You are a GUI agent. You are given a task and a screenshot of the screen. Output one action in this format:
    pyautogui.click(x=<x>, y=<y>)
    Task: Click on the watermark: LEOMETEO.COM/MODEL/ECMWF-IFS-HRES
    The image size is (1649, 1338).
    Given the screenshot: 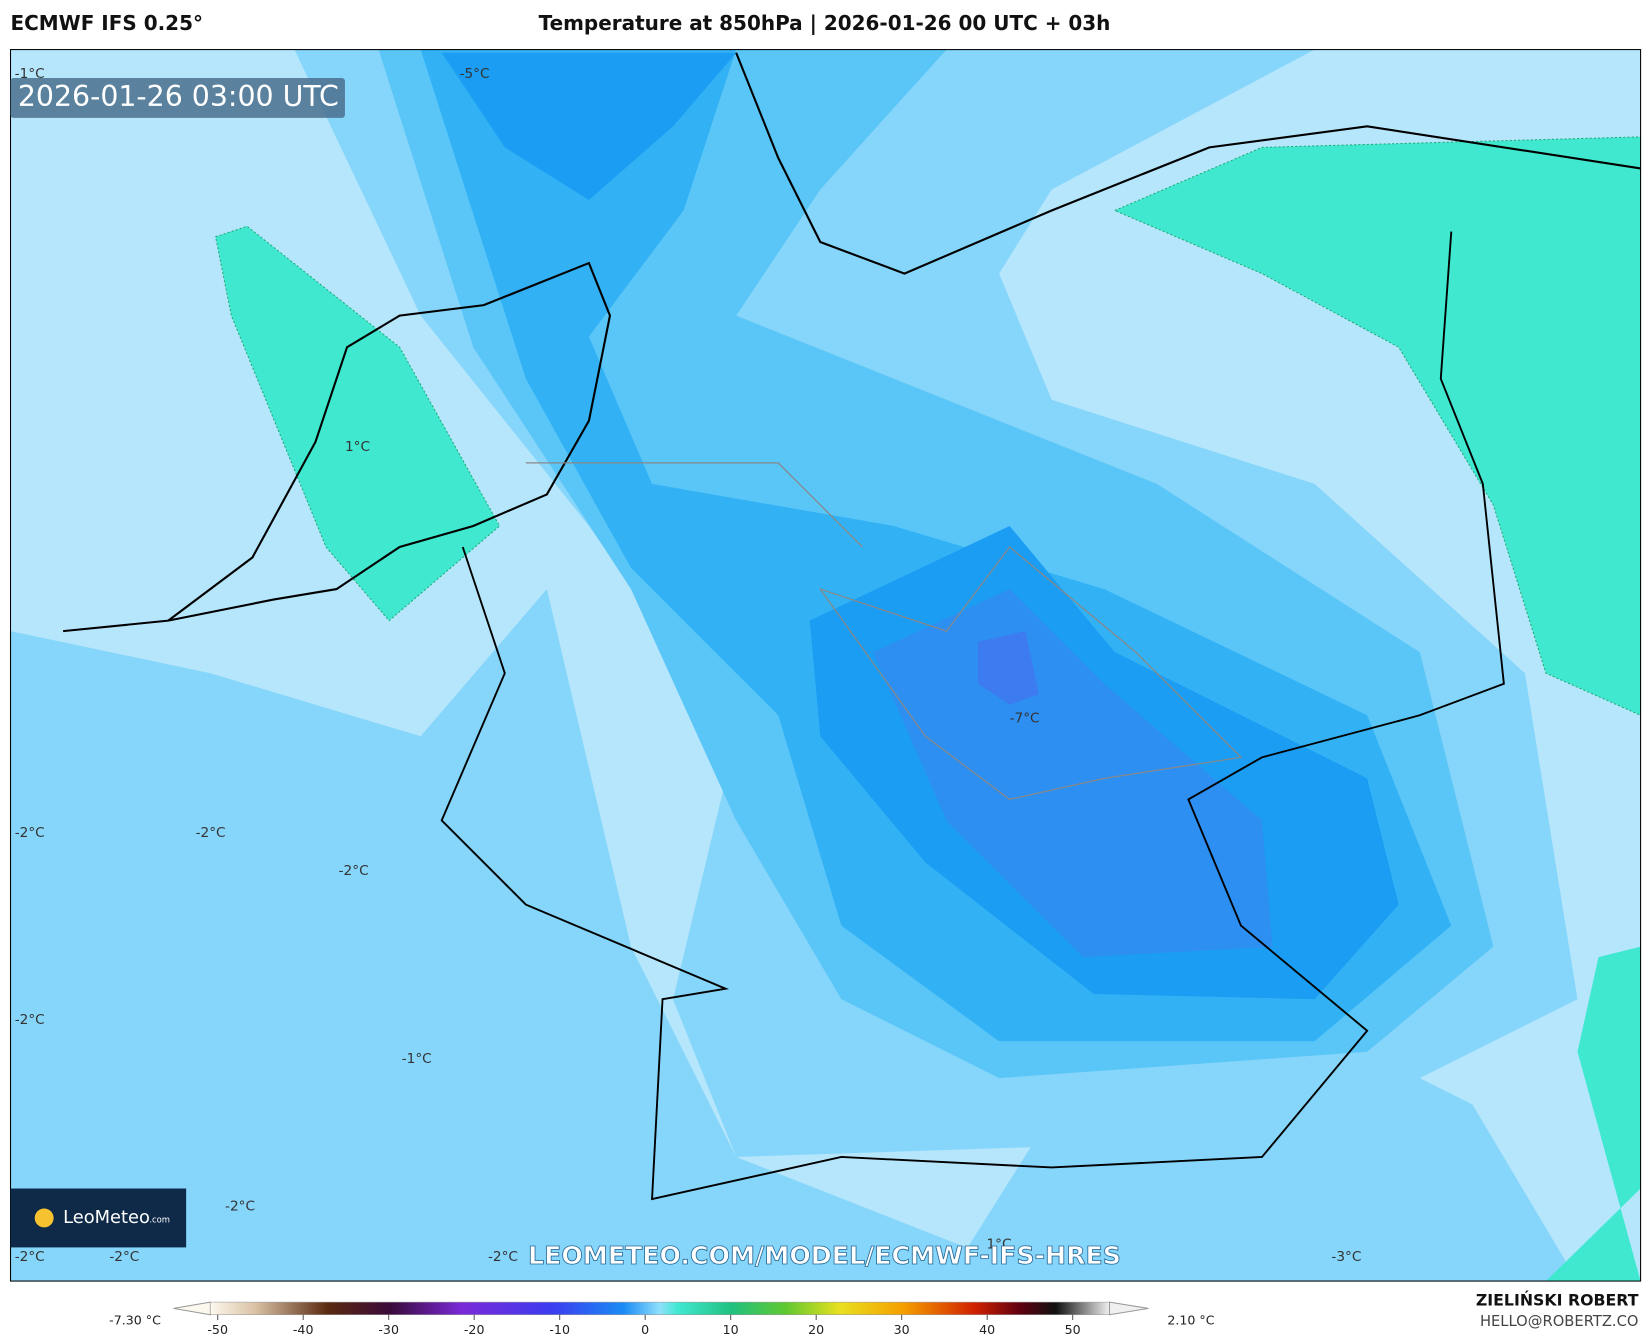 What is the action you would take?
    pyautogui.click(x=824, y=1255)
    